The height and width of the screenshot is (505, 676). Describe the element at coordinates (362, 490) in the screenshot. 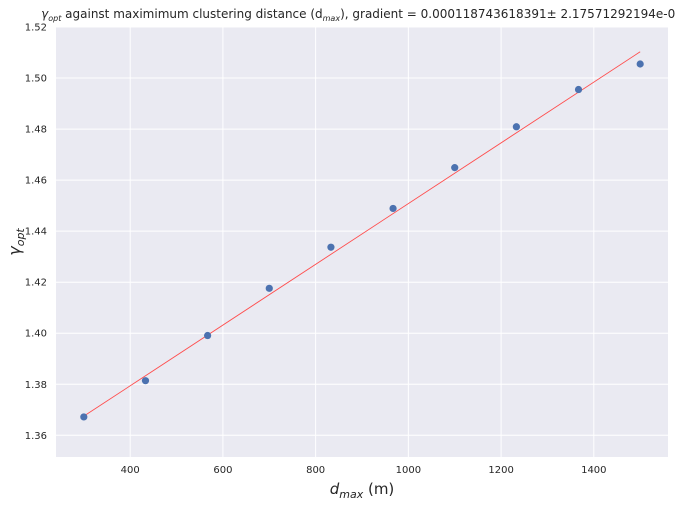

I see `x-axis-label: dmax (m)` at that location.